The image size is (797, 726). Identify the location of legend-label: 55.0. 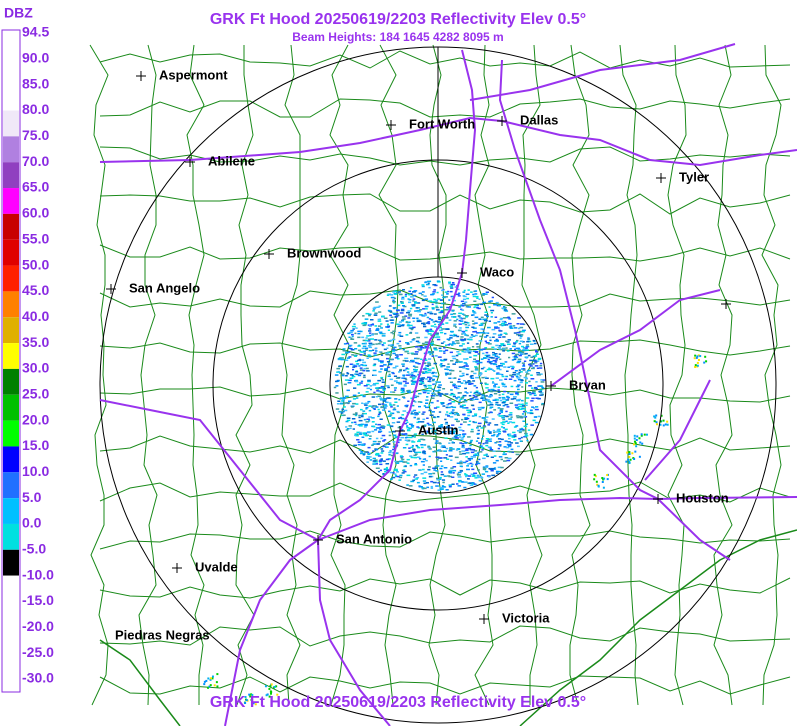
(35, 238).